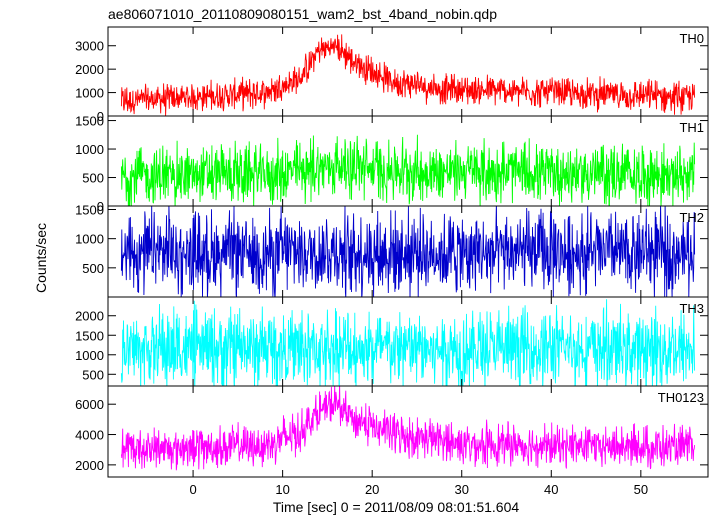 This screenshot has width=717, height=516. I want to click on series-th3, so click(408, 342).